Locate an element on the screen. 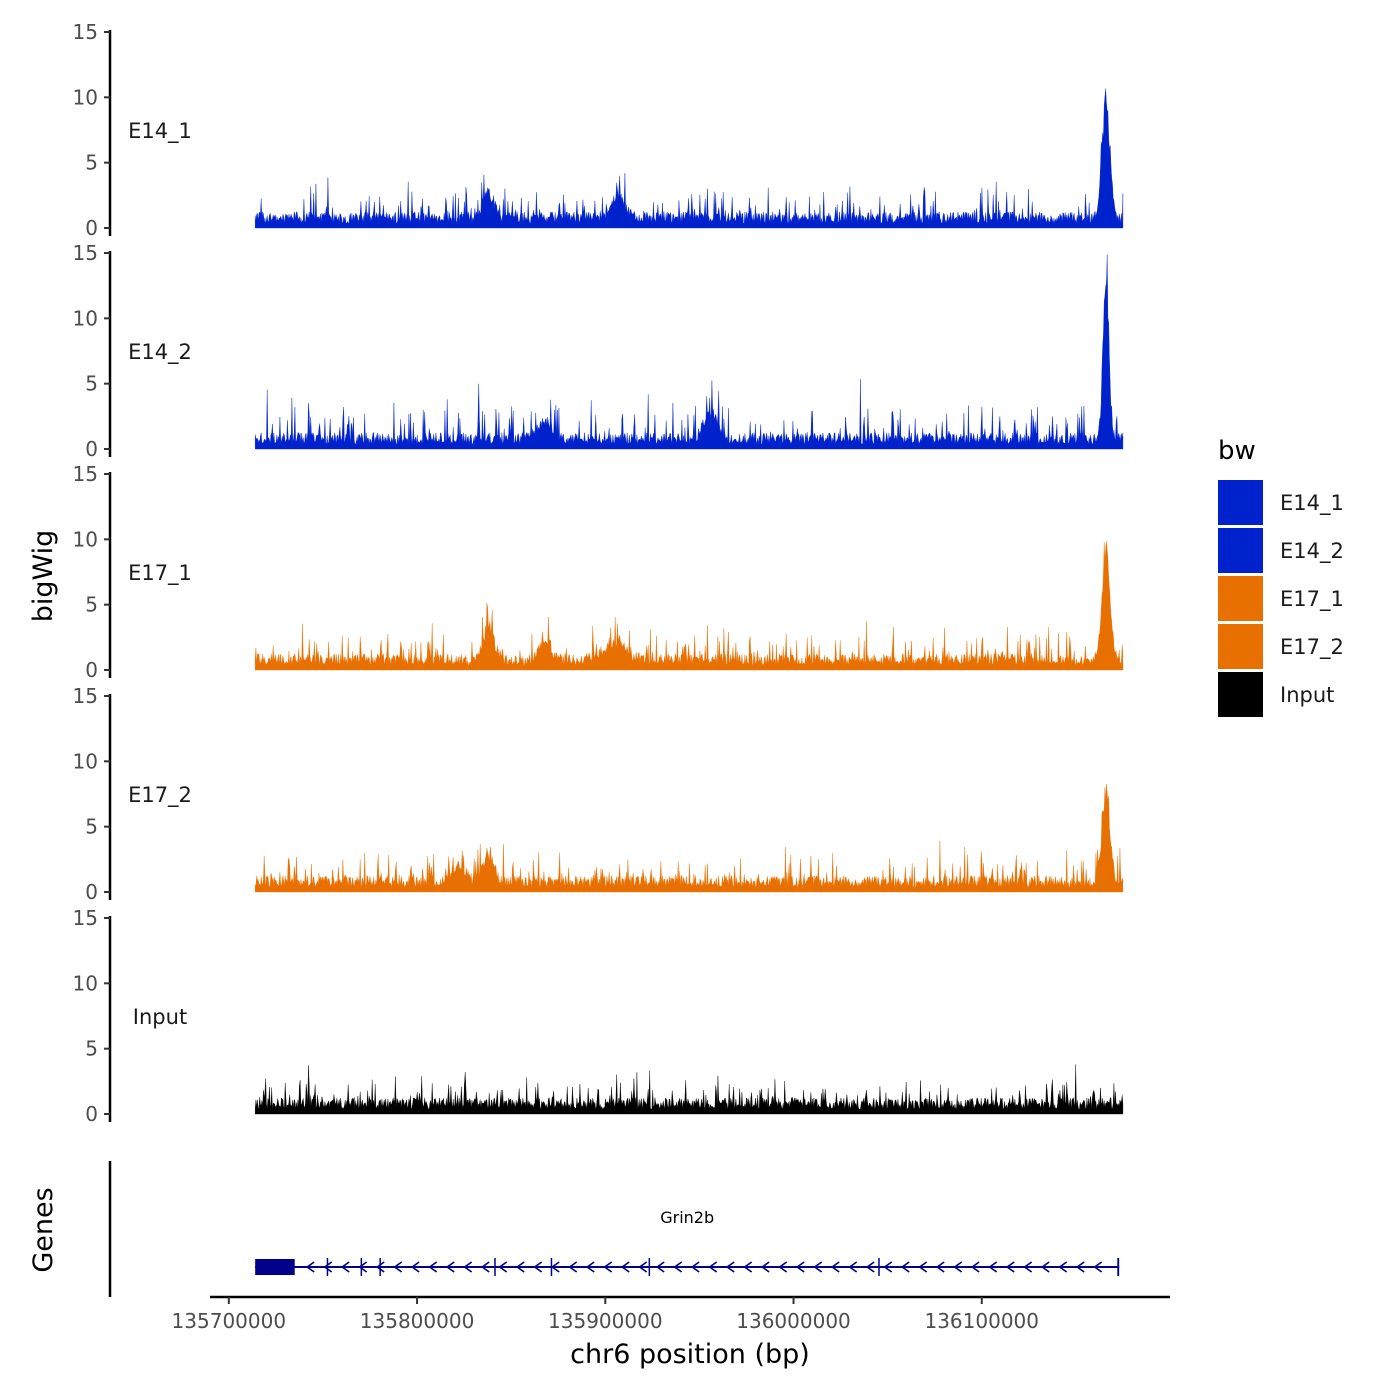 Image resolution: width=1400 pixels, height=1400 pixels. x-tick-label: 136000000 is located at coordinates (793, 1321).